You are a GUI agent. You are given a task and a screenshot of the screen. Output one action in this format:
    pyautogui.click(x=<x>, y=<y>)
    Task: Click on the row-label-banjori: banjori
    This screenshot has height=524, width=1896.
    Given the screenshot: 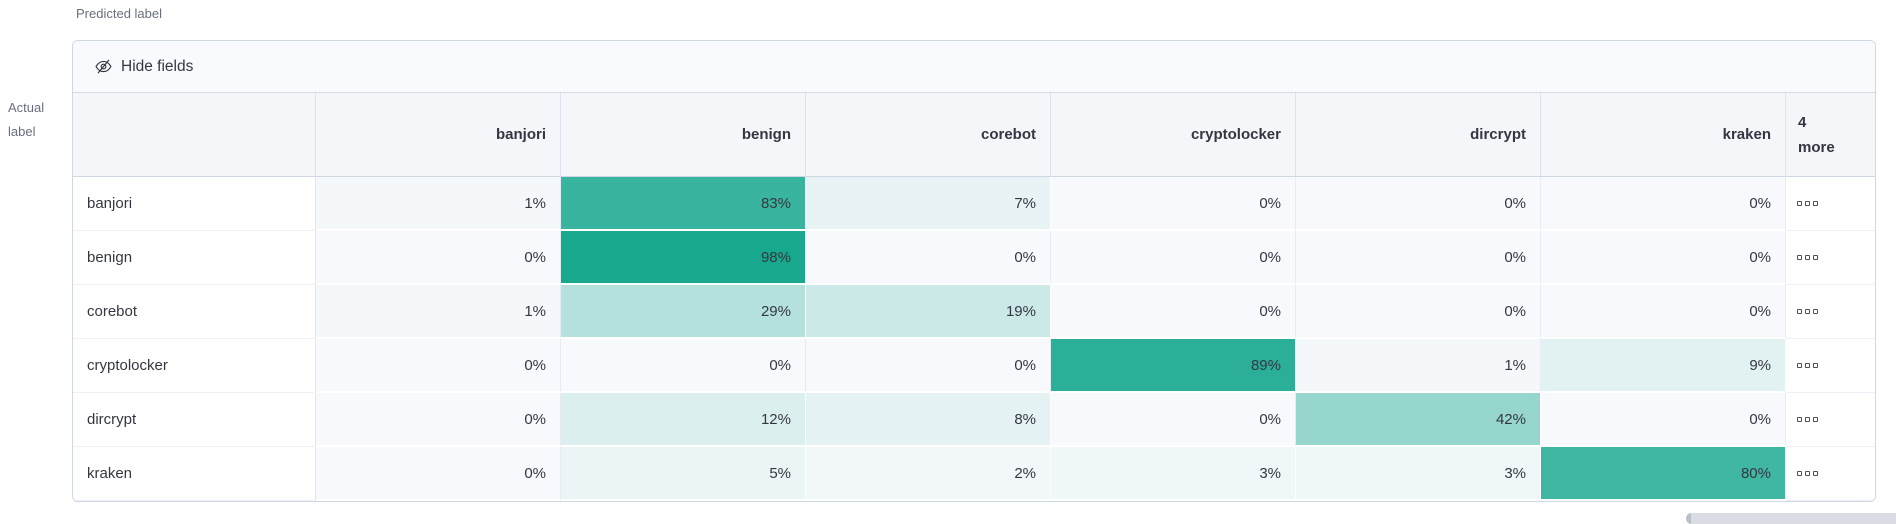 What is the action you would take?
    pyautogui.click(x=194, y=204)
    